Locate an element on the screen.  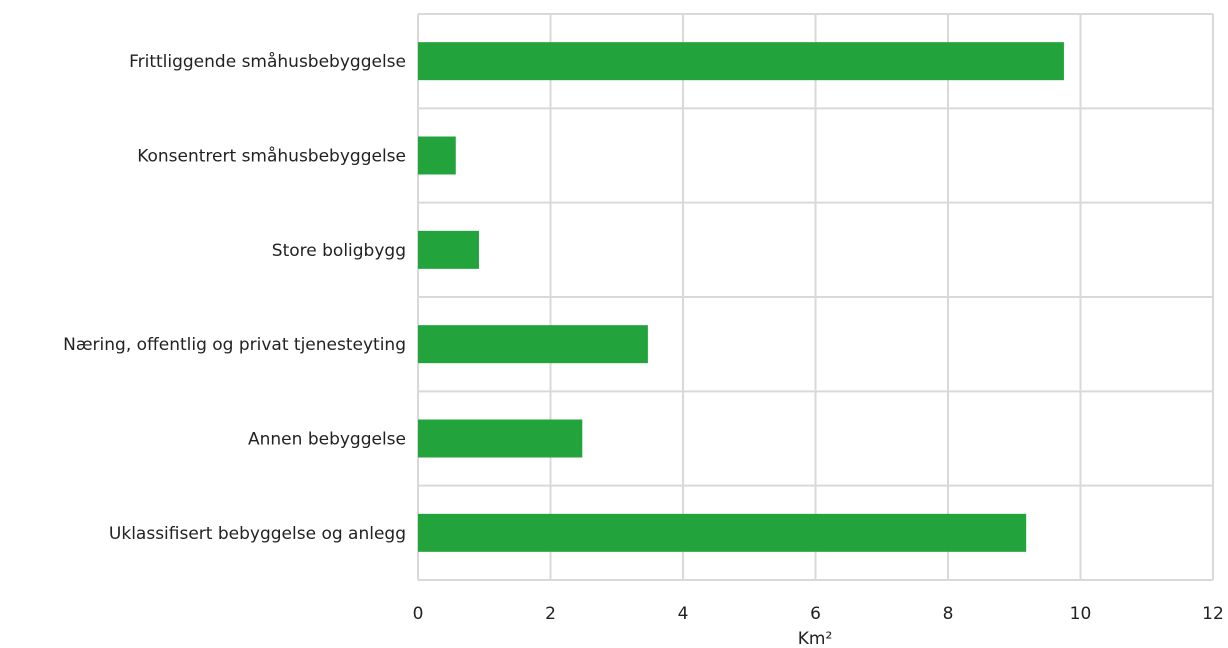
x-tick-labels: 0 2 4 6 8 10 12 is located at coordinates (818, 614).